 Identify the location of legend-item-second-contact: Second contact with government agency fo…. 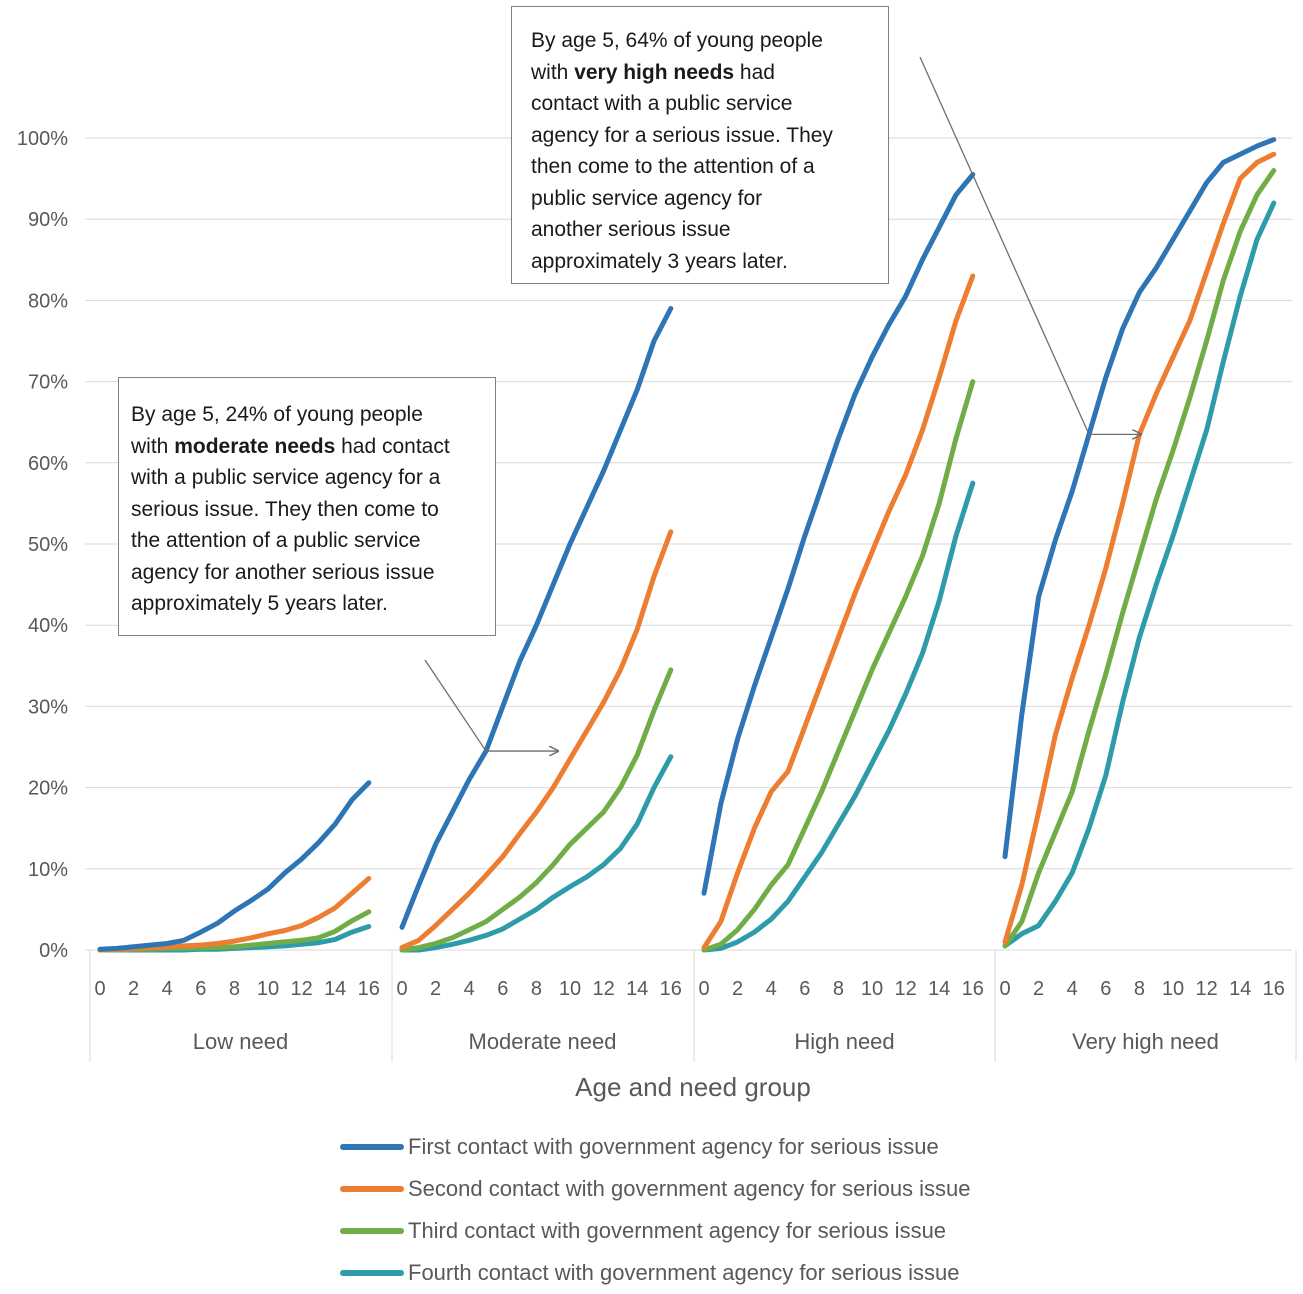
(720, 1189).